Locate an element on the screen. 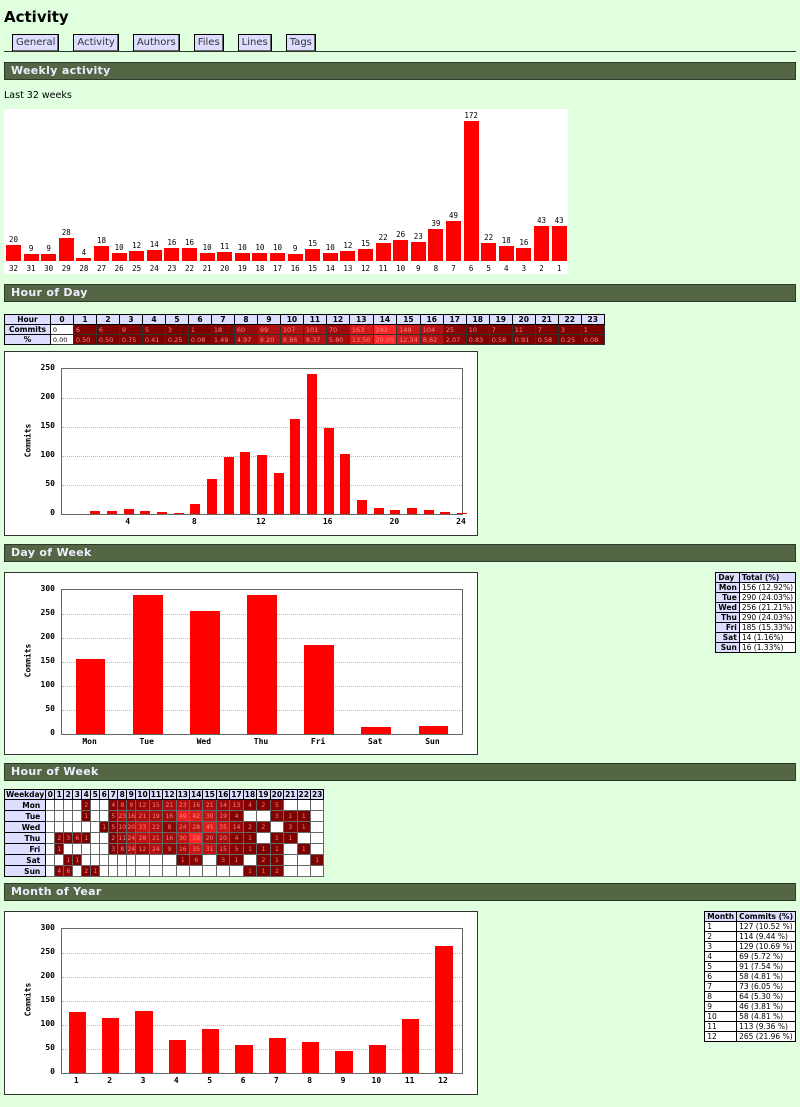 The image size is (800, 1107). y-tick-label: 200 is located at coordinates (47, 636).